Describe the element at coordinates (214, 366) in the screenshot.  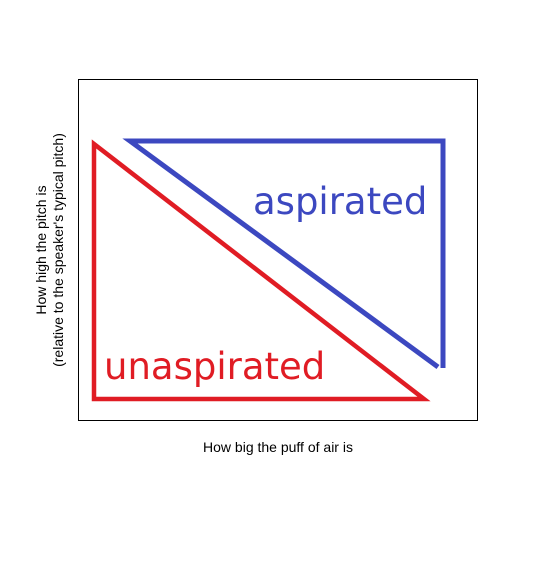
I see `unaspirated-label: unaspirated` at that location.